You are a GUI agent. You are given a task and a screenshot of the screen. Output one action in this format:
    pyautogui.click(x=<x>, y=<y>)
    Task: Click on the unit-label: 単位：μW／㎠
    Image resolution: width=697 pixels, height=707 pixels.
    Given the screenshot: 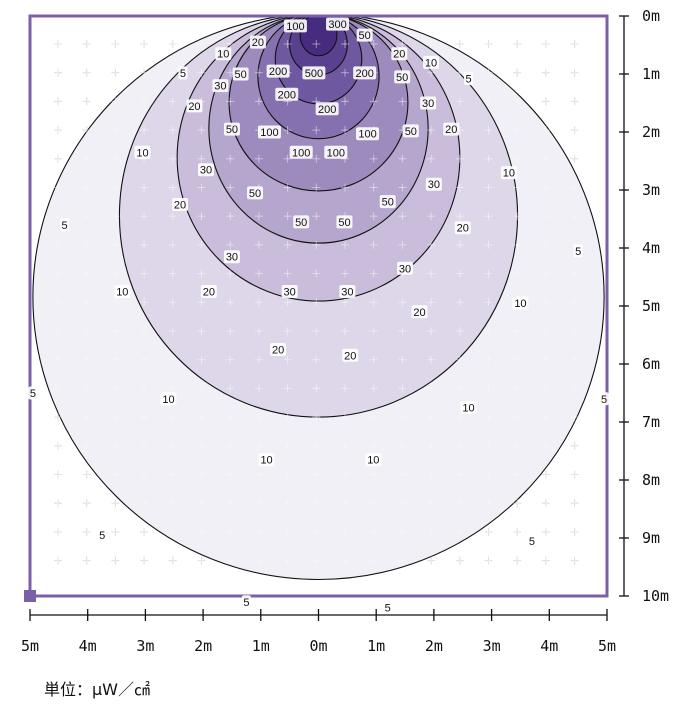 What is the action you would take?
    pyautogui.click(x=97, y=689)
    